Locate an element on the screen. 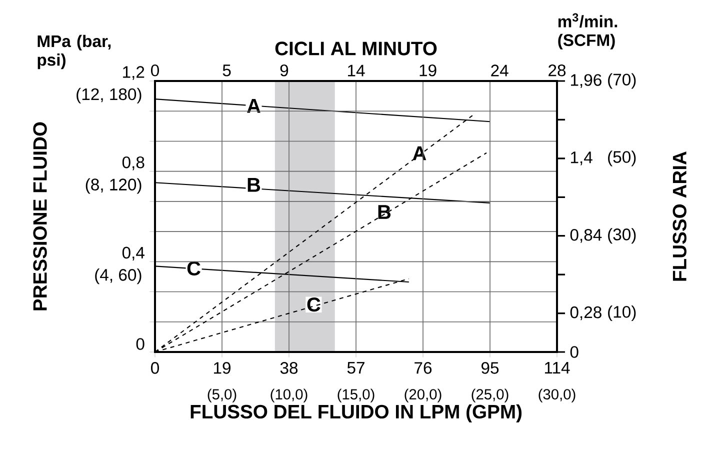  text: (5,0) is located at coordinates (222, 395).